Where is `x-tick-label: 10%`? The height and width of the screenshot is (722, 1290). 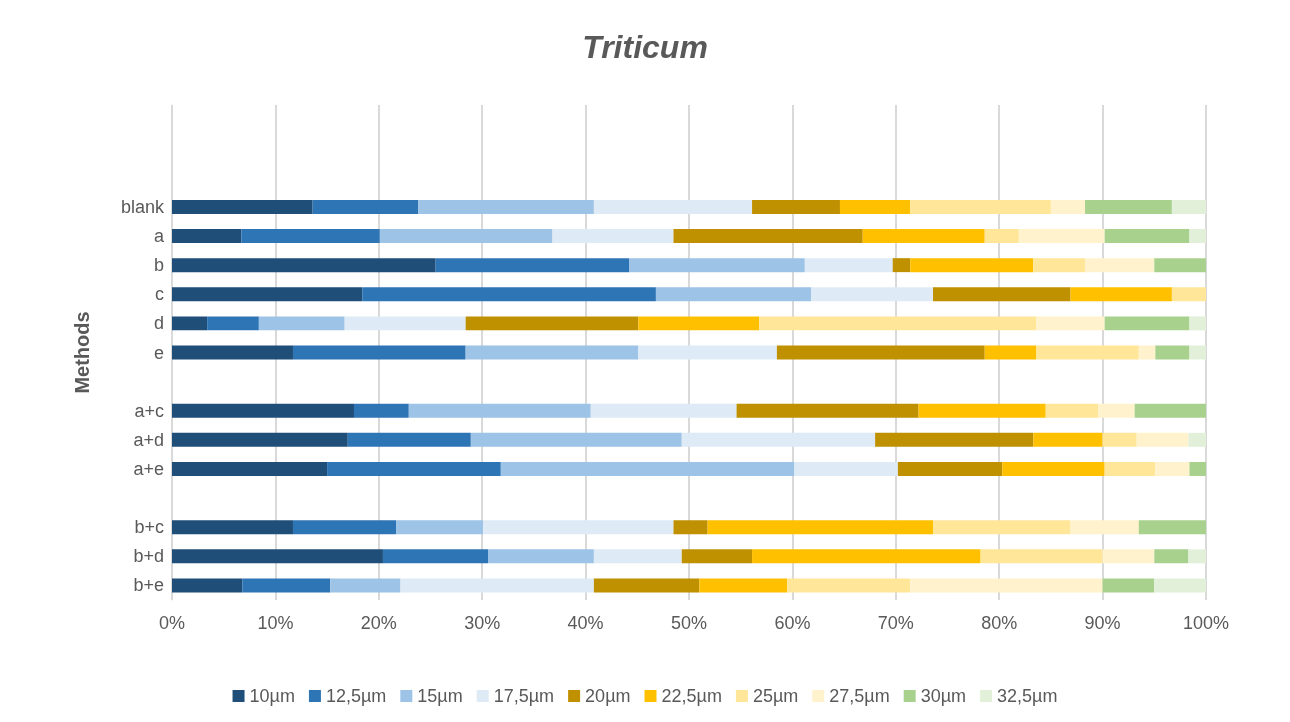
x-tick-label: 10% is located at coordinates (275, 623).